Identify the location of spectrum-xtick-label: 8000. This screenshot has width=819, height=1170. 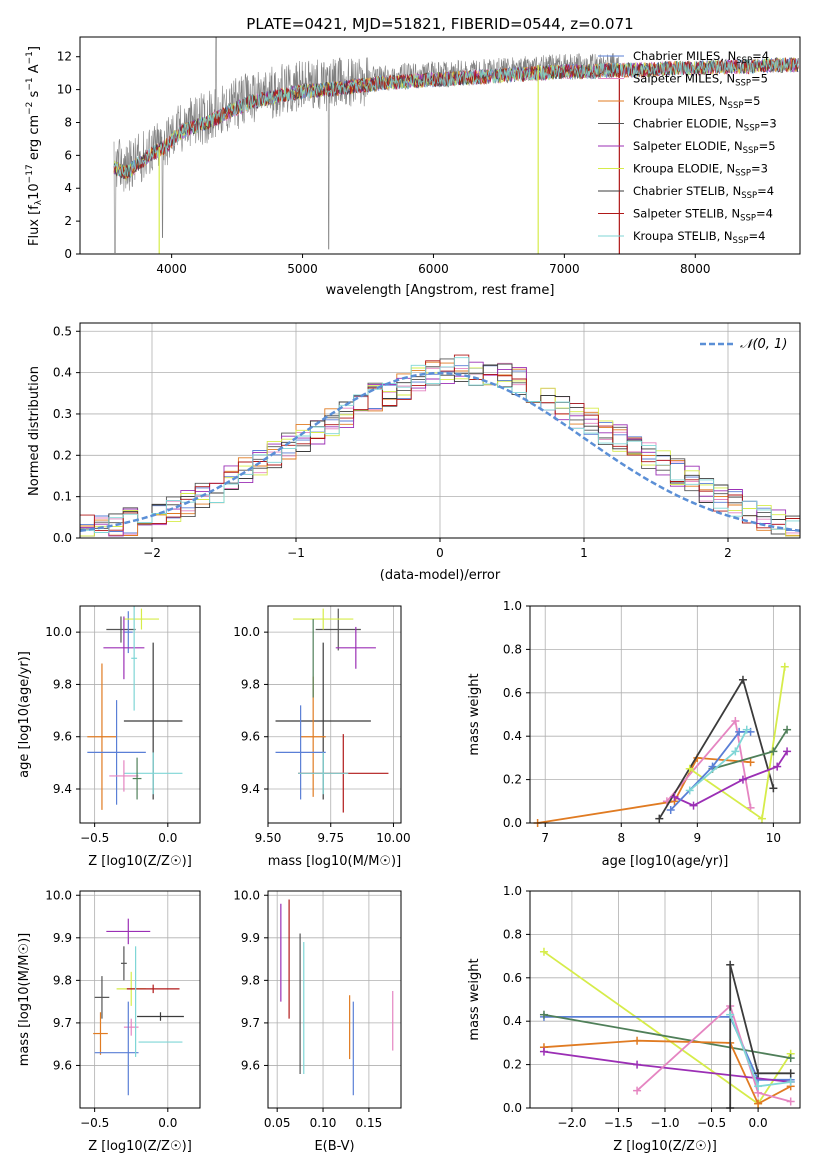
(695, 269).